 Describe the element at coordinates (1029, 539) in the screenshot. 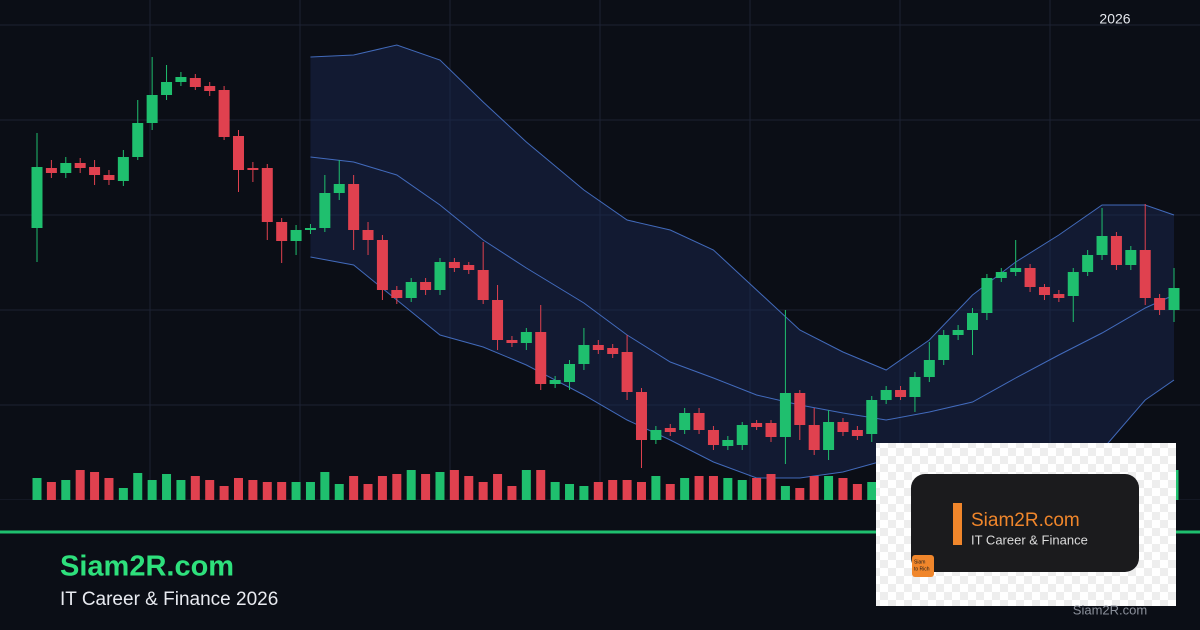

I see `watermark-subtitle: IT Career & Finance` at that location.